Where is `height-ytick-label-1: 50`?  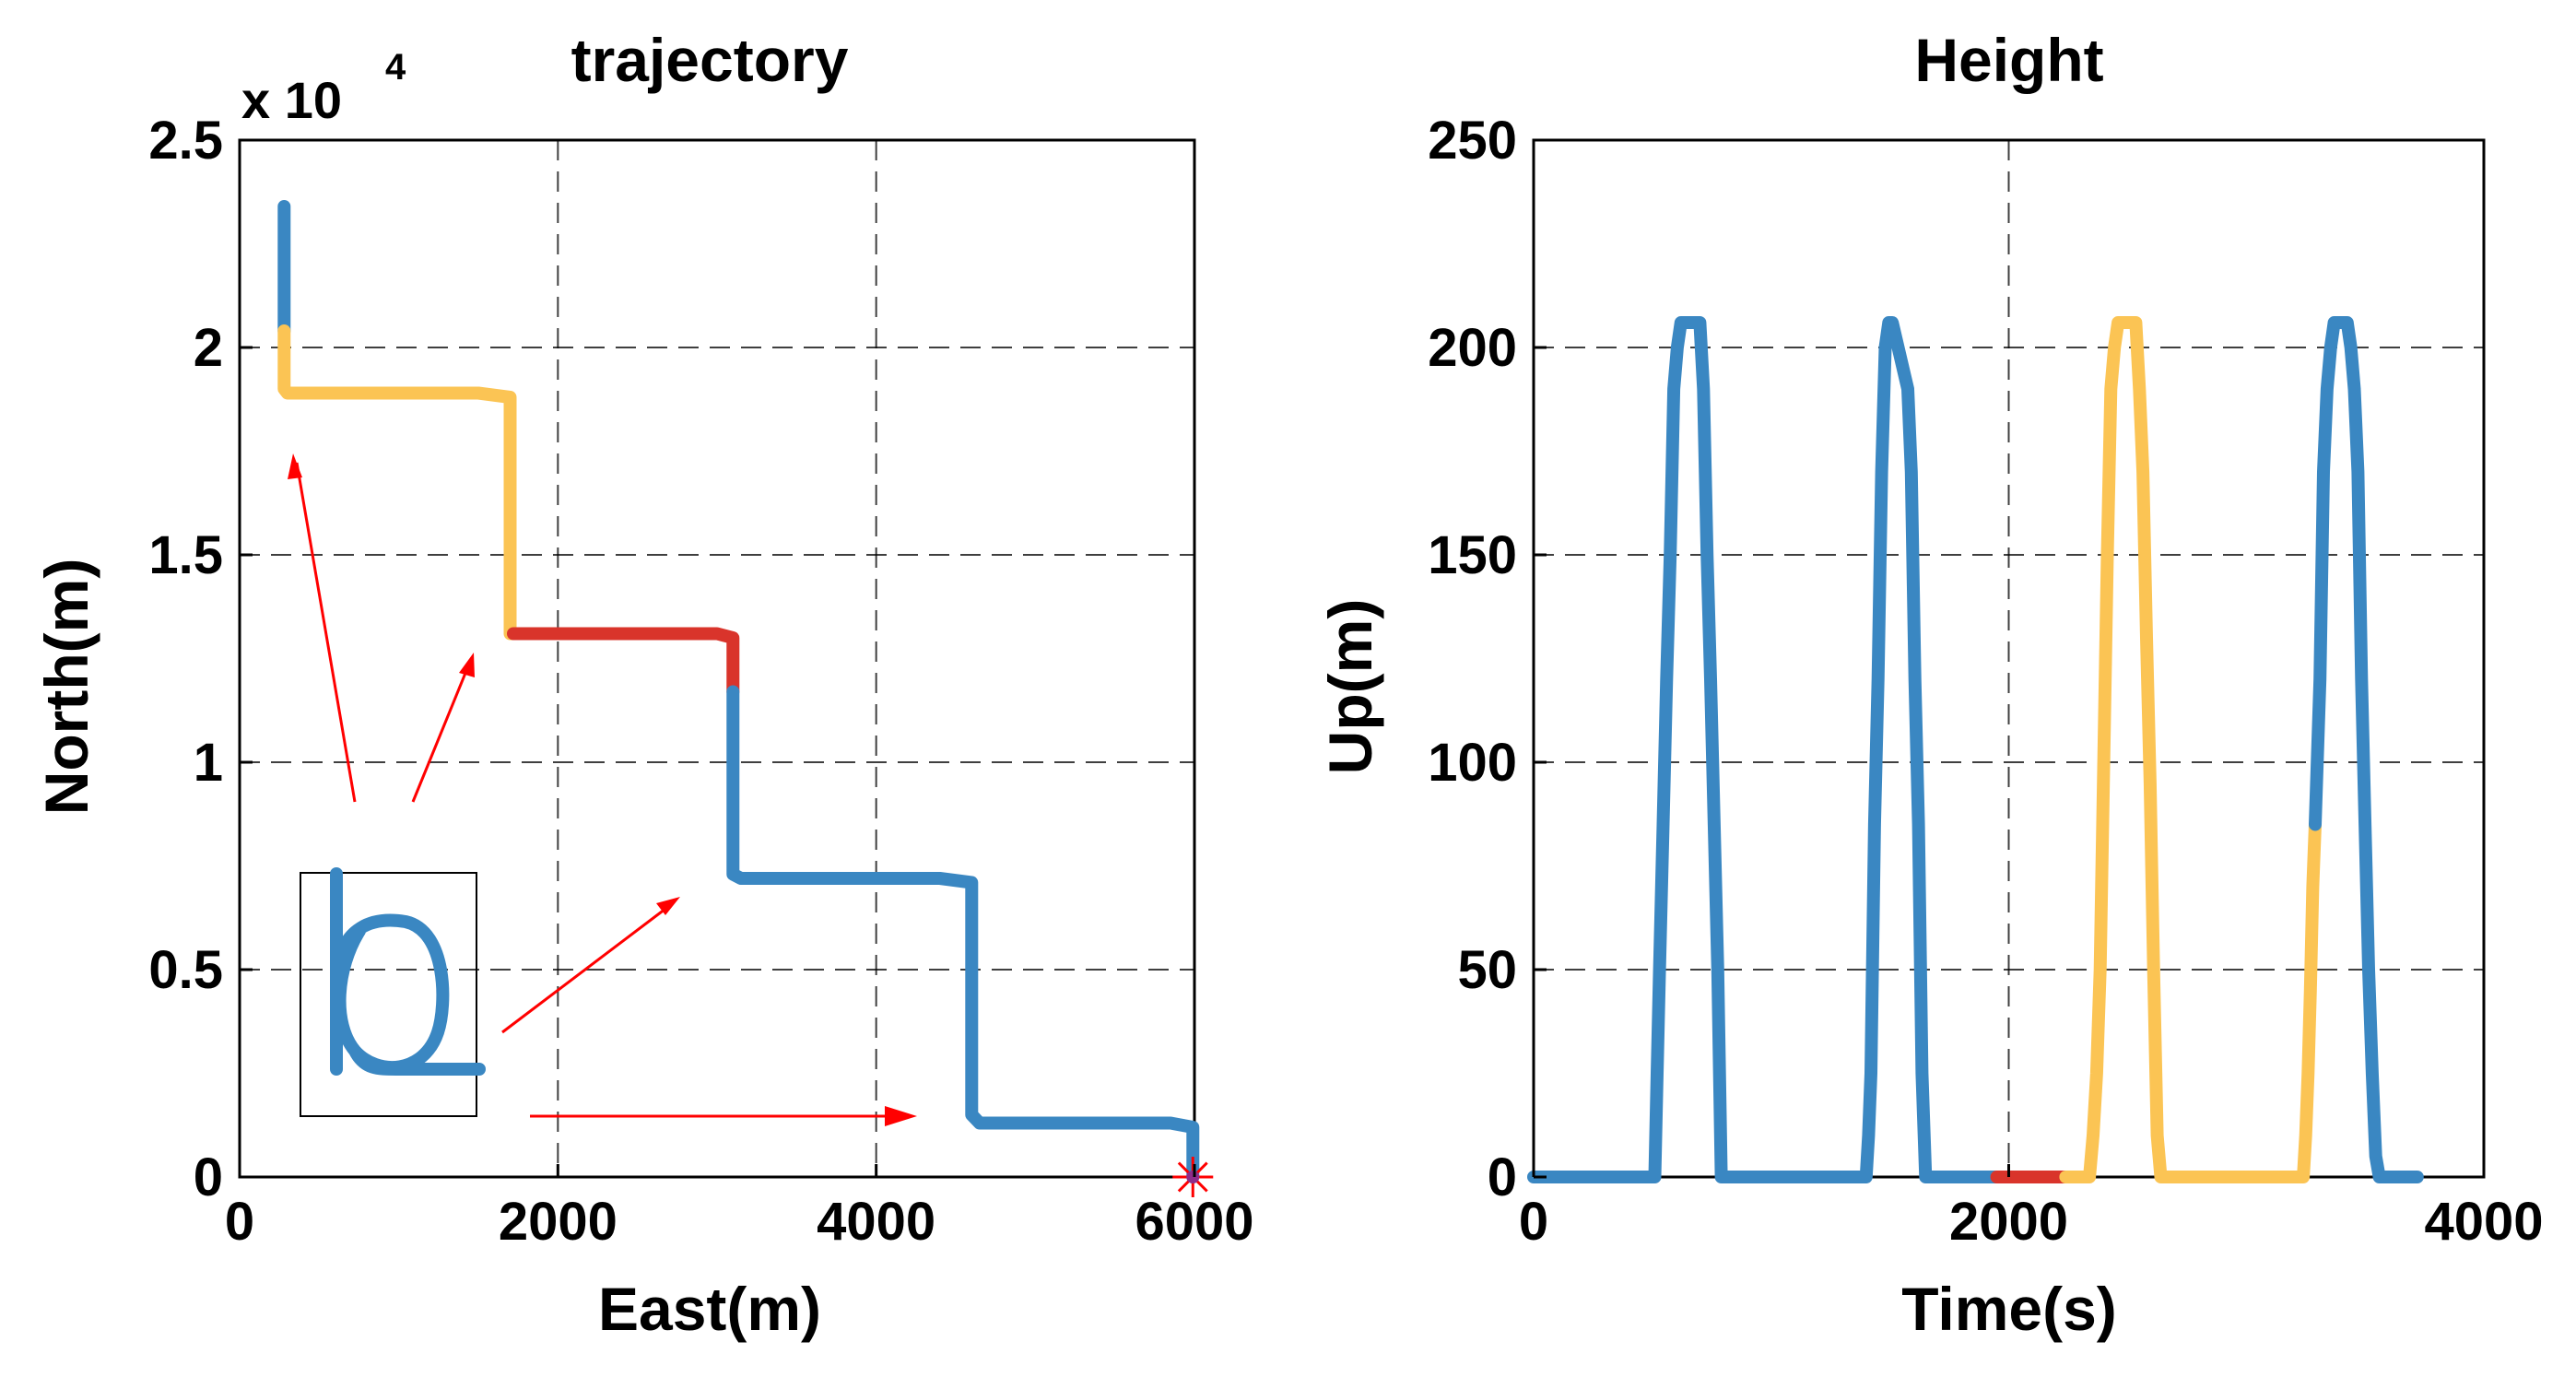
height-ytick-label-1: 50 is located at coordinates (1487, 970).